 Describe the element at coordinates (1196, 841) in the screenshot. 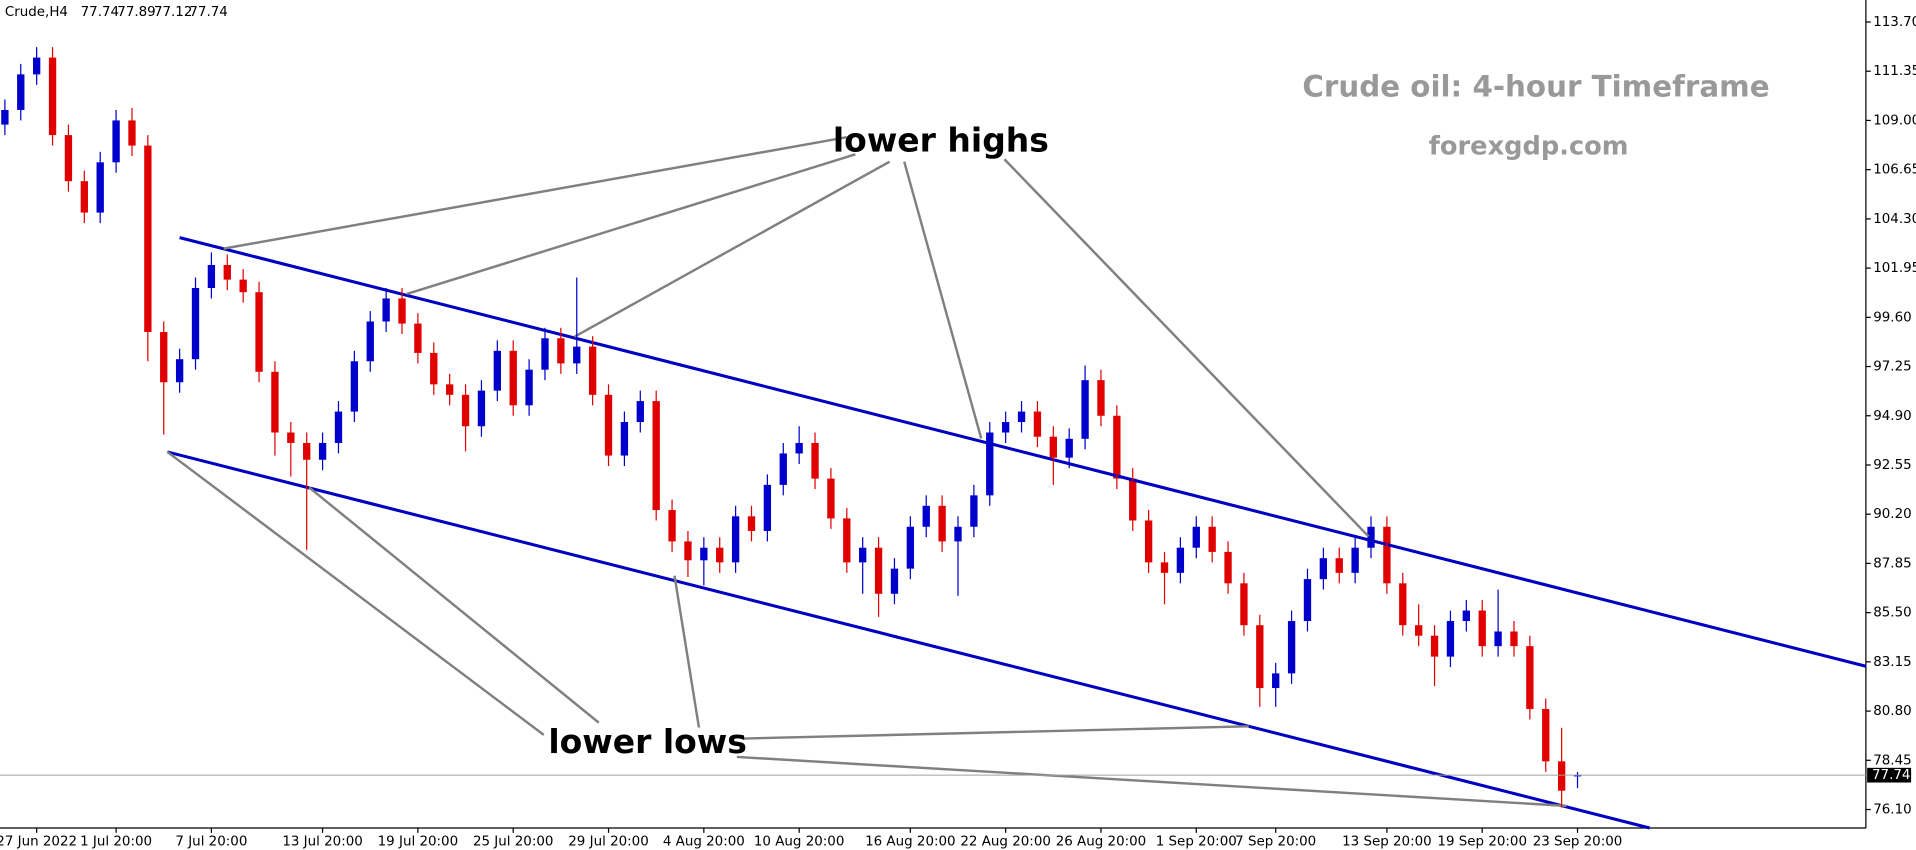

I see `x-tick-label: 1 Sep 20:00` at that location.